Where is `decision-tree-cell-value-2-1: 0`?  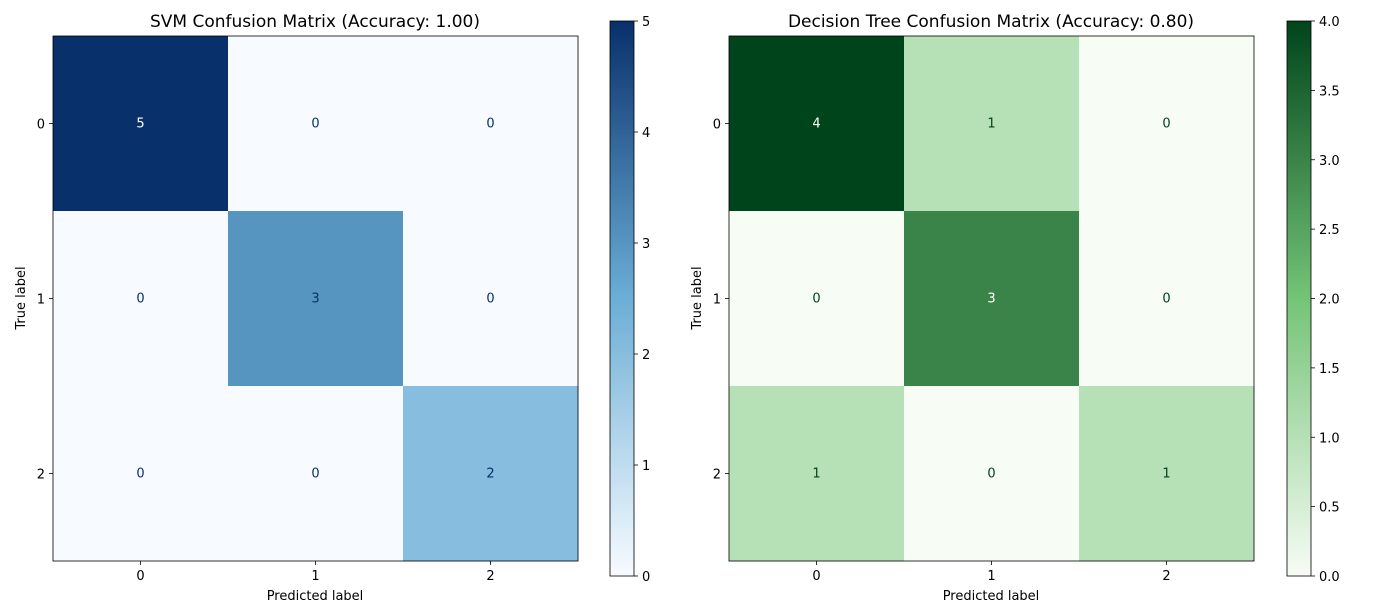
decision-tree-cell-value-2-1: 0 is located at coordinates (991, 474).